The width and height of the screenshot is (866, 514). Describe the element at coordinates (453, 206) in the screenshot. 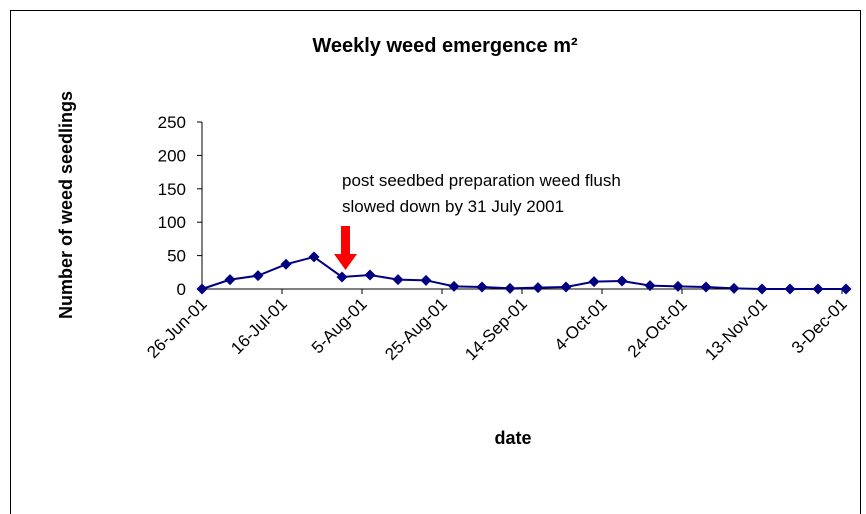

I see `annotation: slowed down by 31 July 2001` at that location.